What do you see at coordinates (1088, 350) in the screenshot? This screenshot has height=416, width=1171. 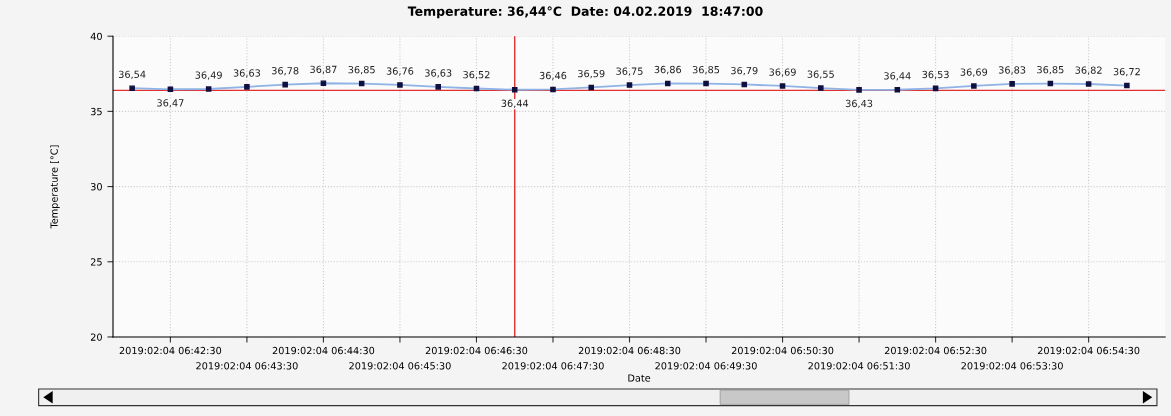 I see `x-tick-label: 2019:02:04 06:54:30` at bounding box center [1088, 350].